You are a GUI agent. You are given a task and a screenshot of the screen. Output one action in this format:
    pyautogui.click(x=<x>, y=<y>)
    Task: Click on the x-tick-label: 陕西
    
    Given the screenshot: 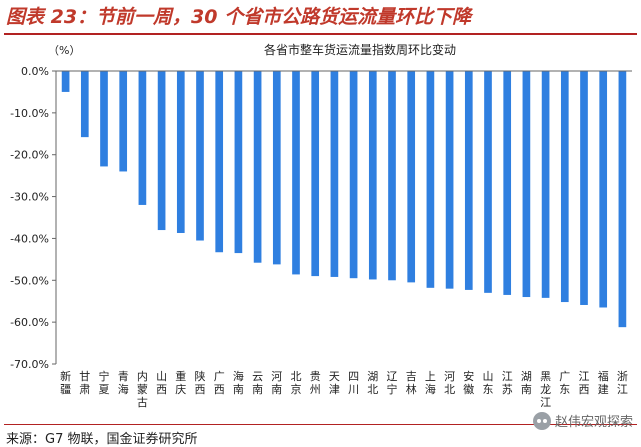 What is the action you would take?
    pyautogui.click(x=200, y=382)
    